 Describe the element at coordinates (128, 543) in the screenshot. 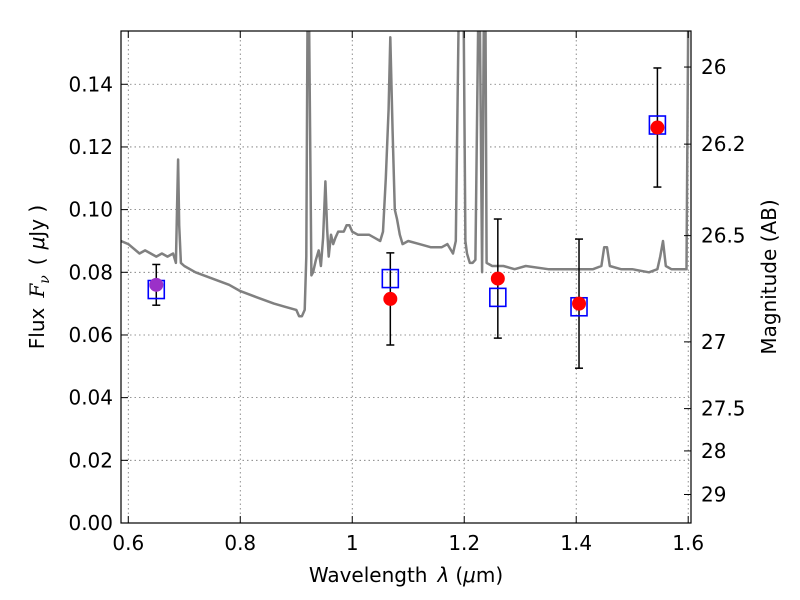

I see `x-tick-label: 0.6` at that location.